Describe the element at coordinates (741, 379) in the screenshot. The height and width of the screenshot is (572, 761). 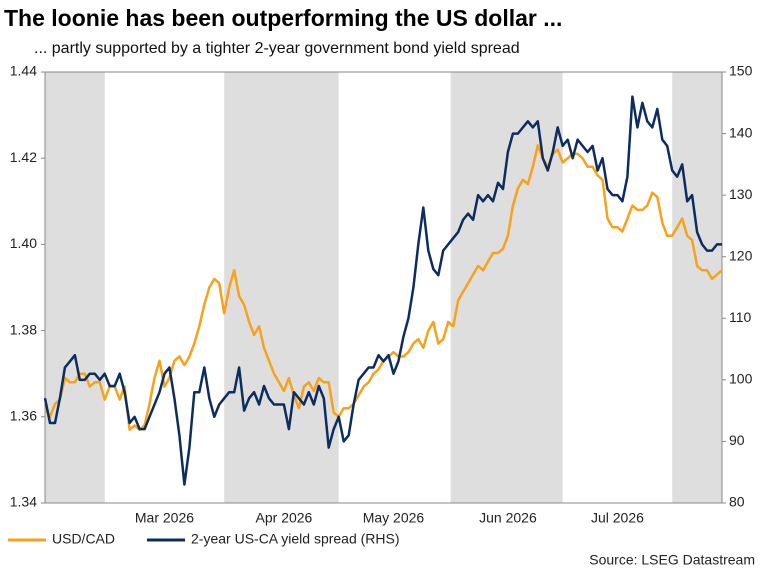
I see `y2-tick-label: 100` at that location.